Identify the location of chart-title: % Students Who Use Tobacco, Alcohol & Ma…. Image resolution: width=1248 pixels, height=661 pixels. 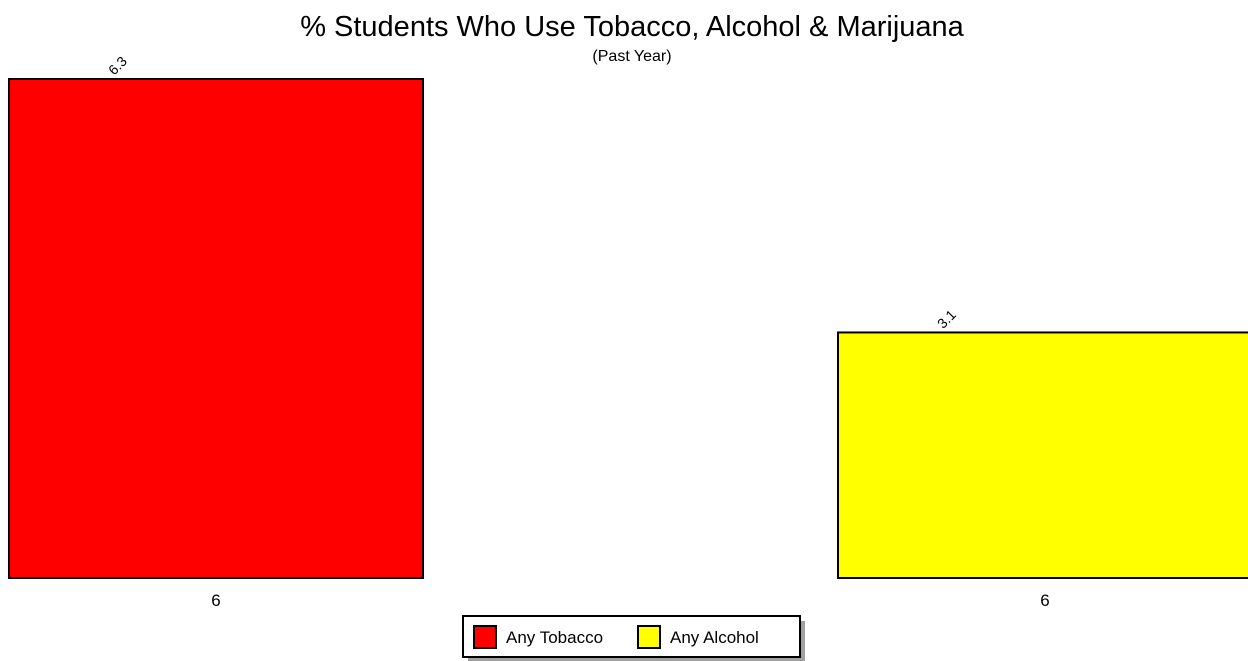
(632, 27).